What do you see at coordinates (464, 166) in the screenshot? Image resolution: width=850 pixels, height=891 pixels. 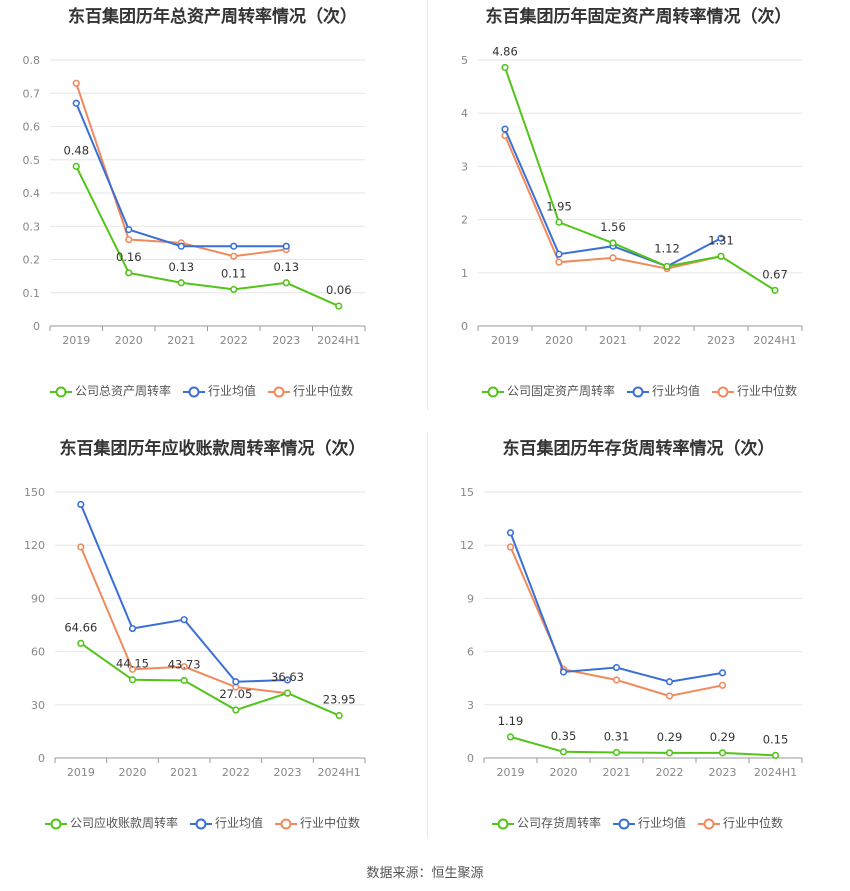 I see `y-tick-label: 3` at bounding box center [464, 166].